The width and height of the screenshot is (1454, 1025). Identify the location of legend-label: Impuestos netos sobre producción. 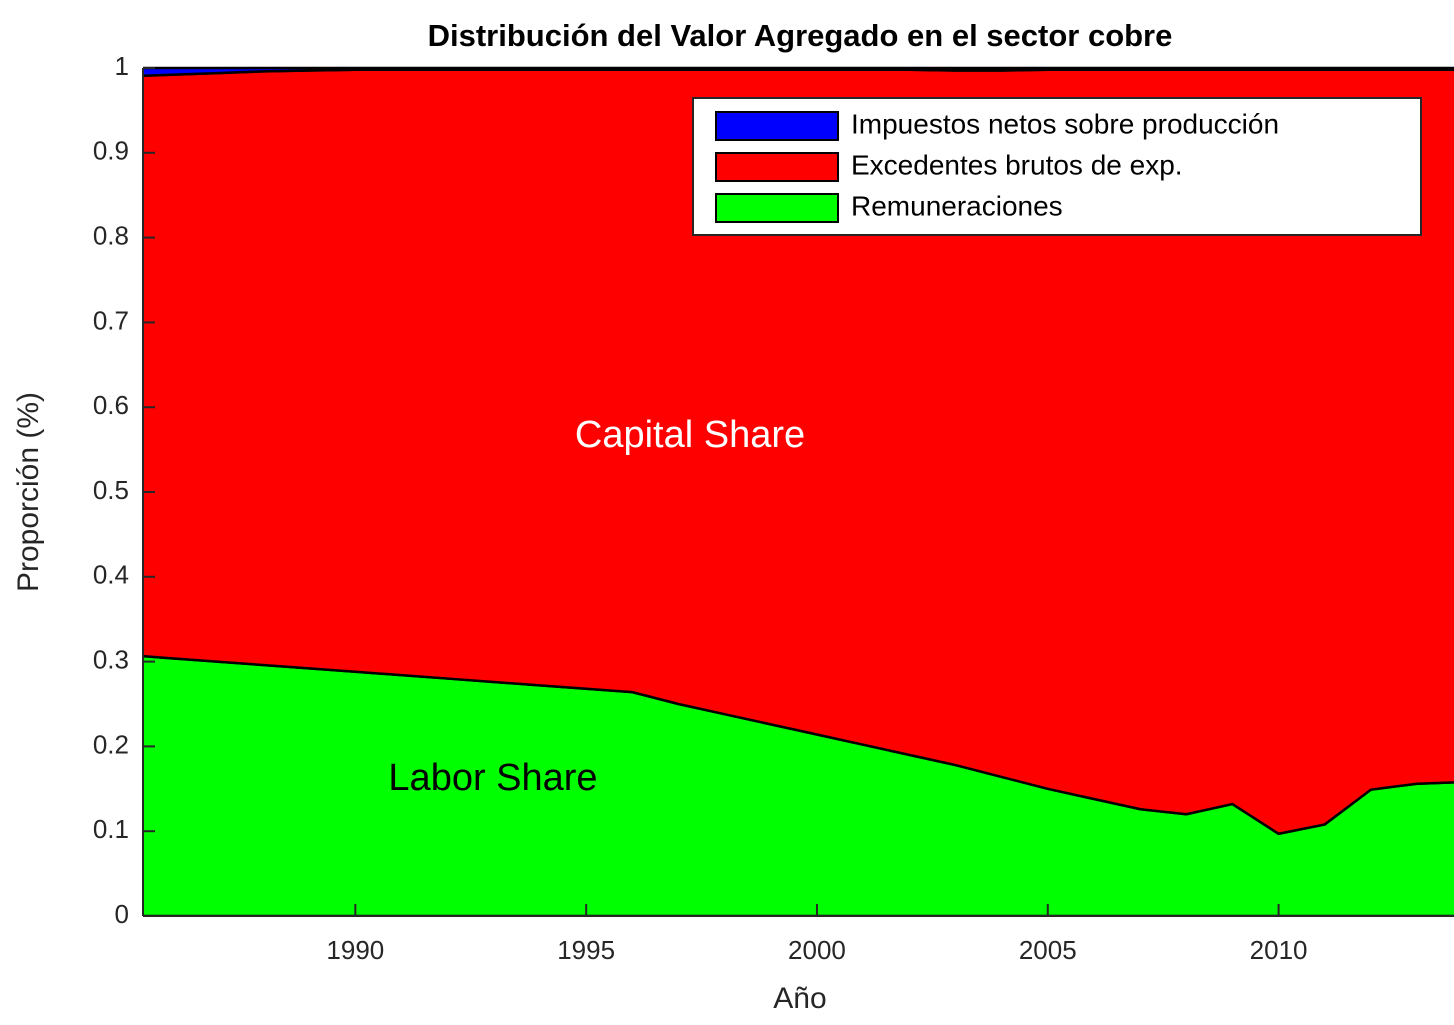
(1065, 123).